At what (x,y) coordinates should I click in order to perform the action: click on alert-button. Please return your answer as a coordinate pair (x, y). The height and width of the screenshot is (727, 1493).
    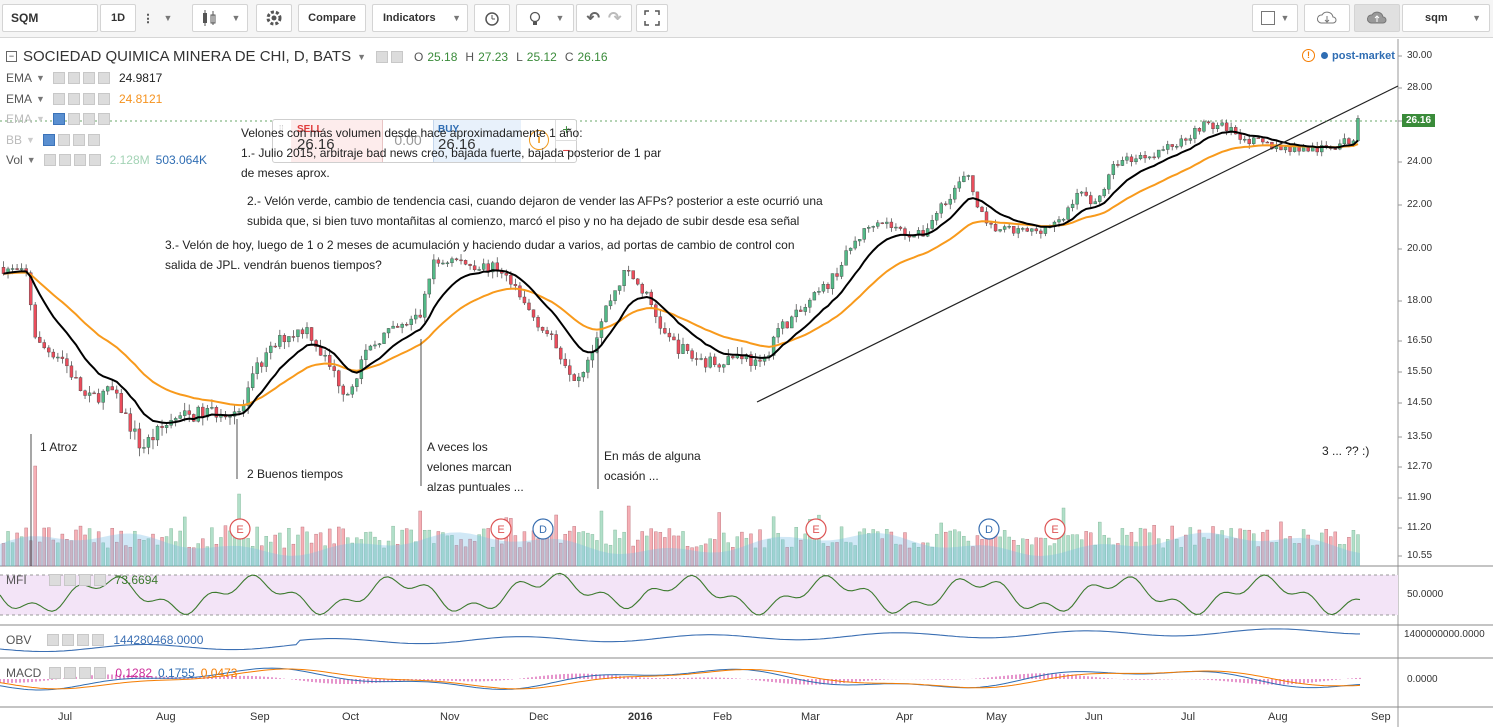
    Looking at the image, I should click on (492, 18).